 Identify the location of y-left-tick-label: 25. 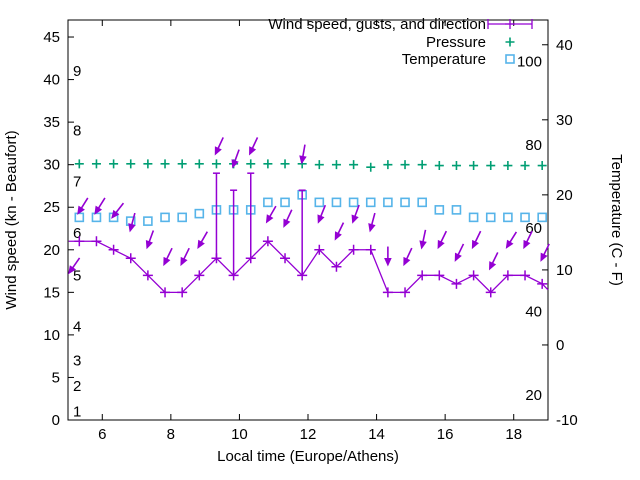
(51, 207).